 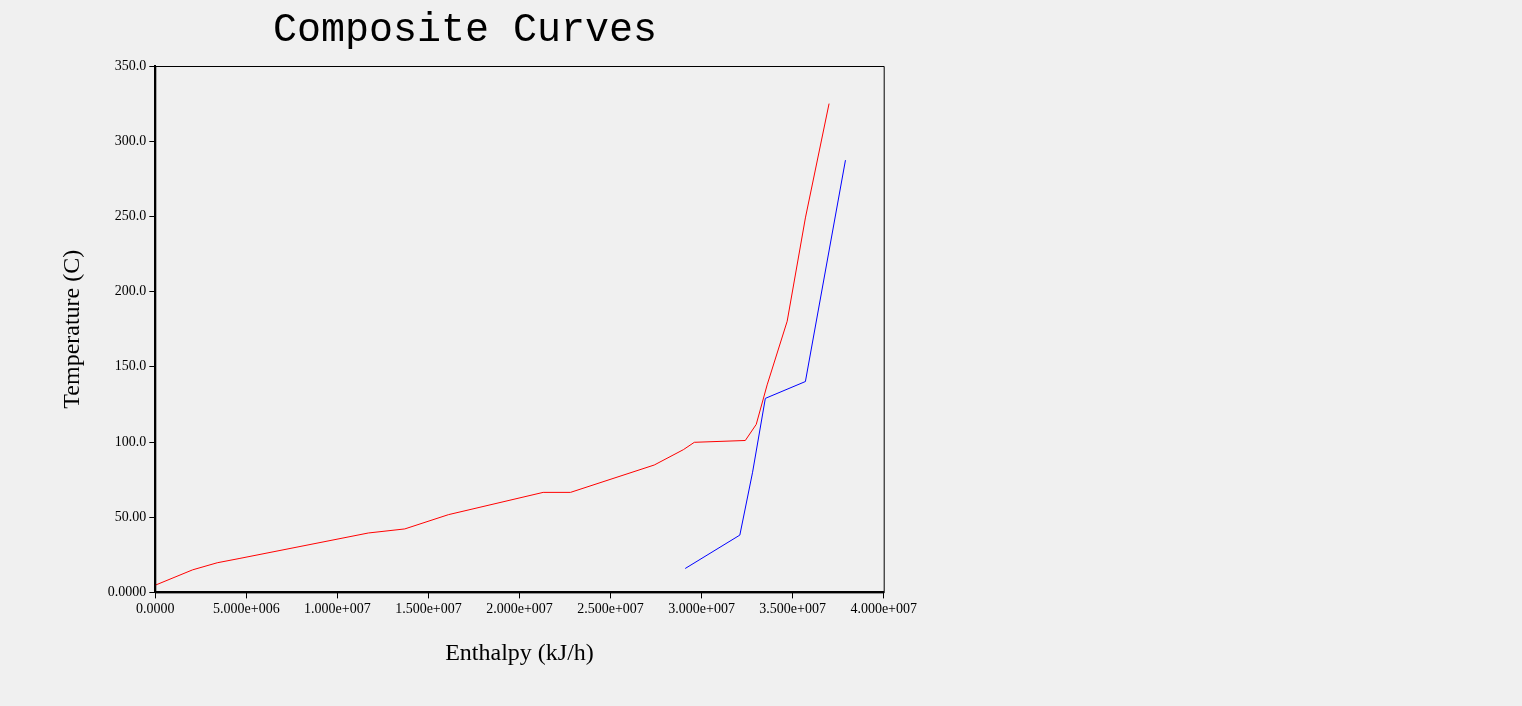 What do you see at coordinates (519, 651) in the screenshot?
I see `x-axis-title: Enthalpy (kJ/h)` at bounding box center [519, 651].